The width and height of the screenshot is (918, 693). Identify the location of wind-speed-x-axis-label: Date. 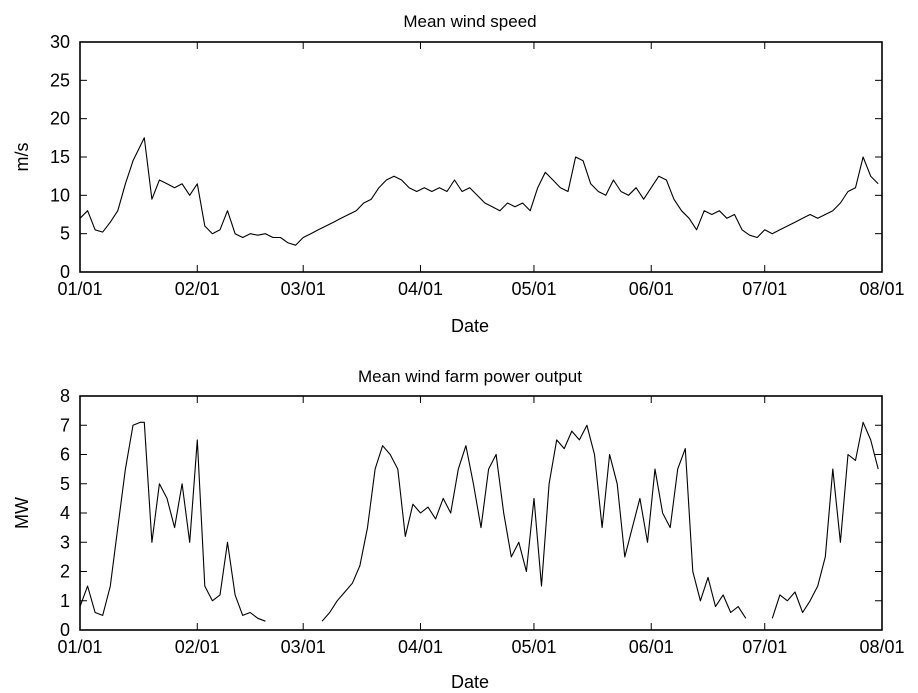
(470, 326).